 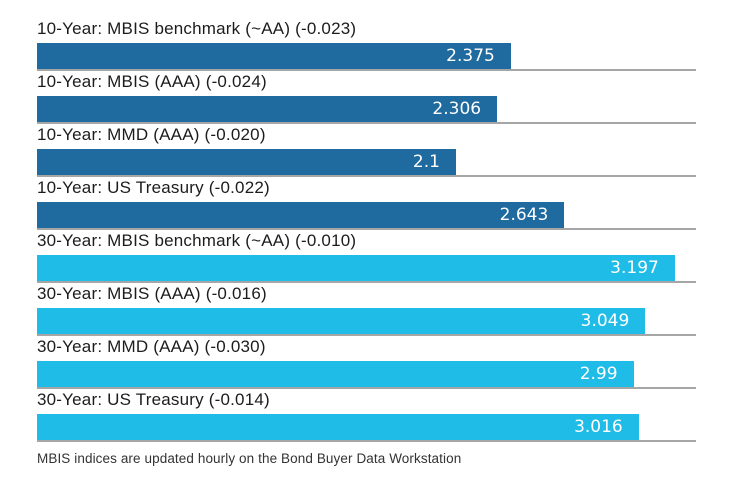 I want to click on chart-row: 30-Year: MBIS (AAA) (-0.016) 3.049, so click(x=366, y=309).